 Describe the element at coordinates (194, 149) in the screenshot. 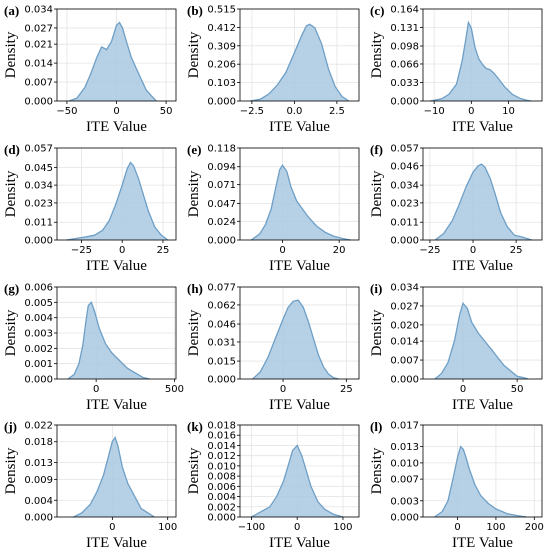

I see `panel-label: (e)` at that location.